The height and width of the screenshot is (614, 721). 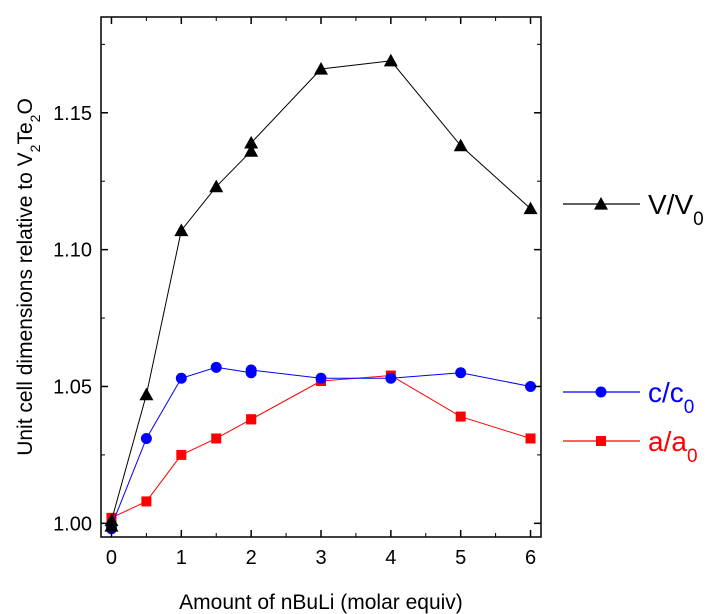 What do you see at coordinates (670, 204) in the screenshot?
I see `legend-label-main: V/V` at bounding box center [670, 204].